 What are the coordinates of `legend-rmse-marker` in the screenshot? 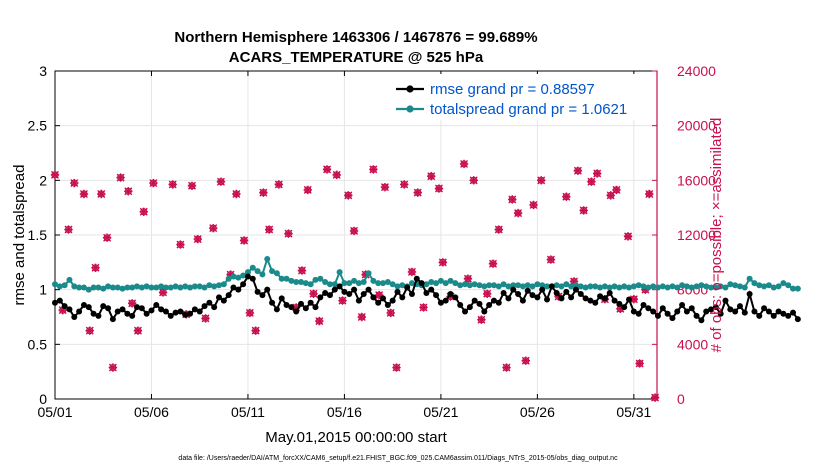 It's located at (410, 89).